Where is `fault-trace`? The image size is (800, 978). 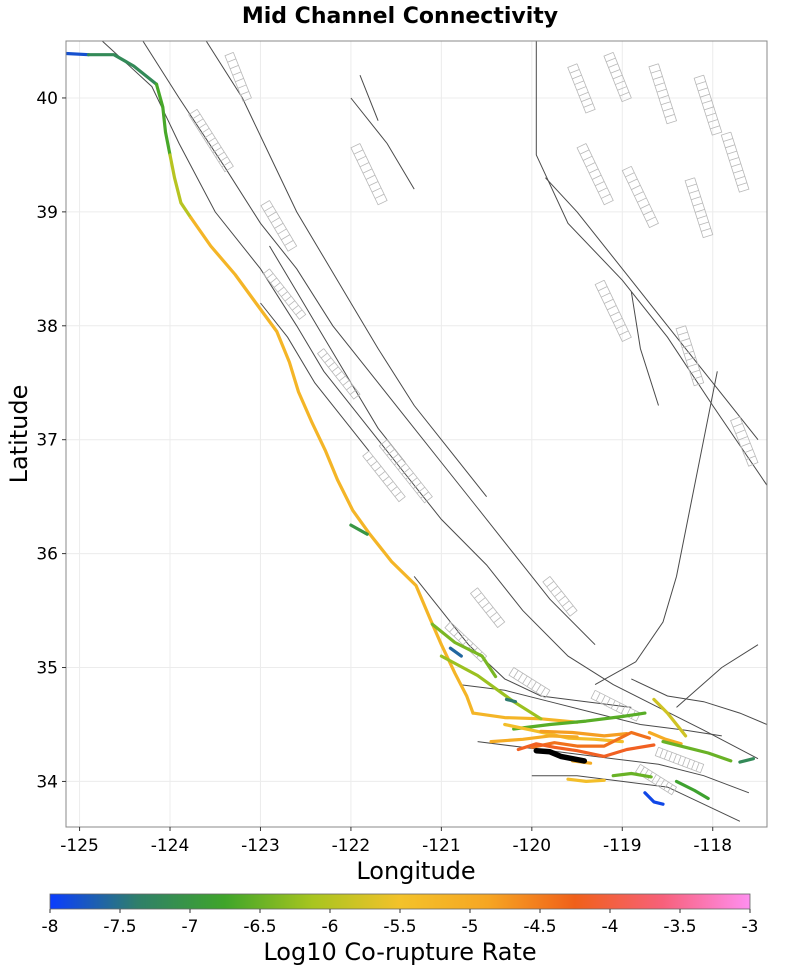
fault-trace is located at coordinates (636, 798).